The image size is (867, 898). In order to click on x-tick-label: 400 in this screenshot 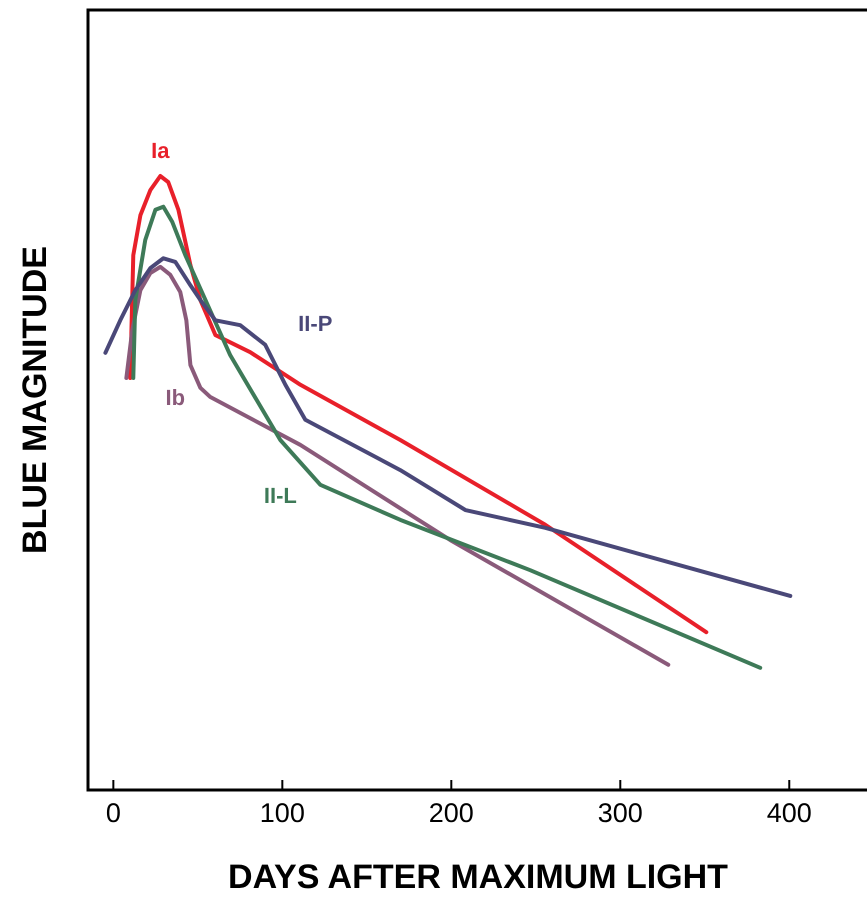, I will do `click(789, 813)`.